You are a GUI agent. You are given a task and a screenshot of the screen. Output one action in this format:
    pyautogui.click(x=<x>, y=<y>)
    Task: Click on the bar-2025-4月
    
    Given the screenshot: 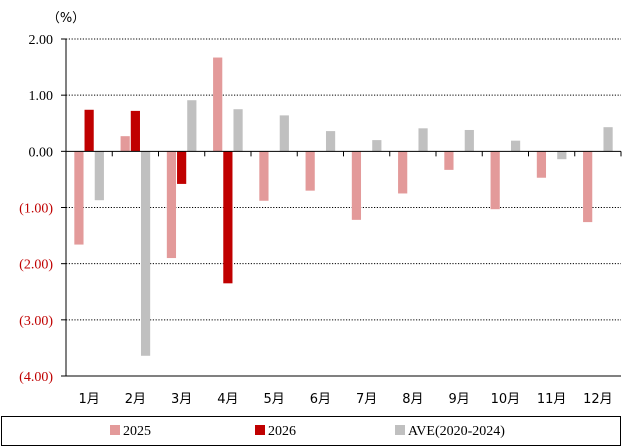 What is the action you would take?
    pyautogui.click(x=218, y=104)
    